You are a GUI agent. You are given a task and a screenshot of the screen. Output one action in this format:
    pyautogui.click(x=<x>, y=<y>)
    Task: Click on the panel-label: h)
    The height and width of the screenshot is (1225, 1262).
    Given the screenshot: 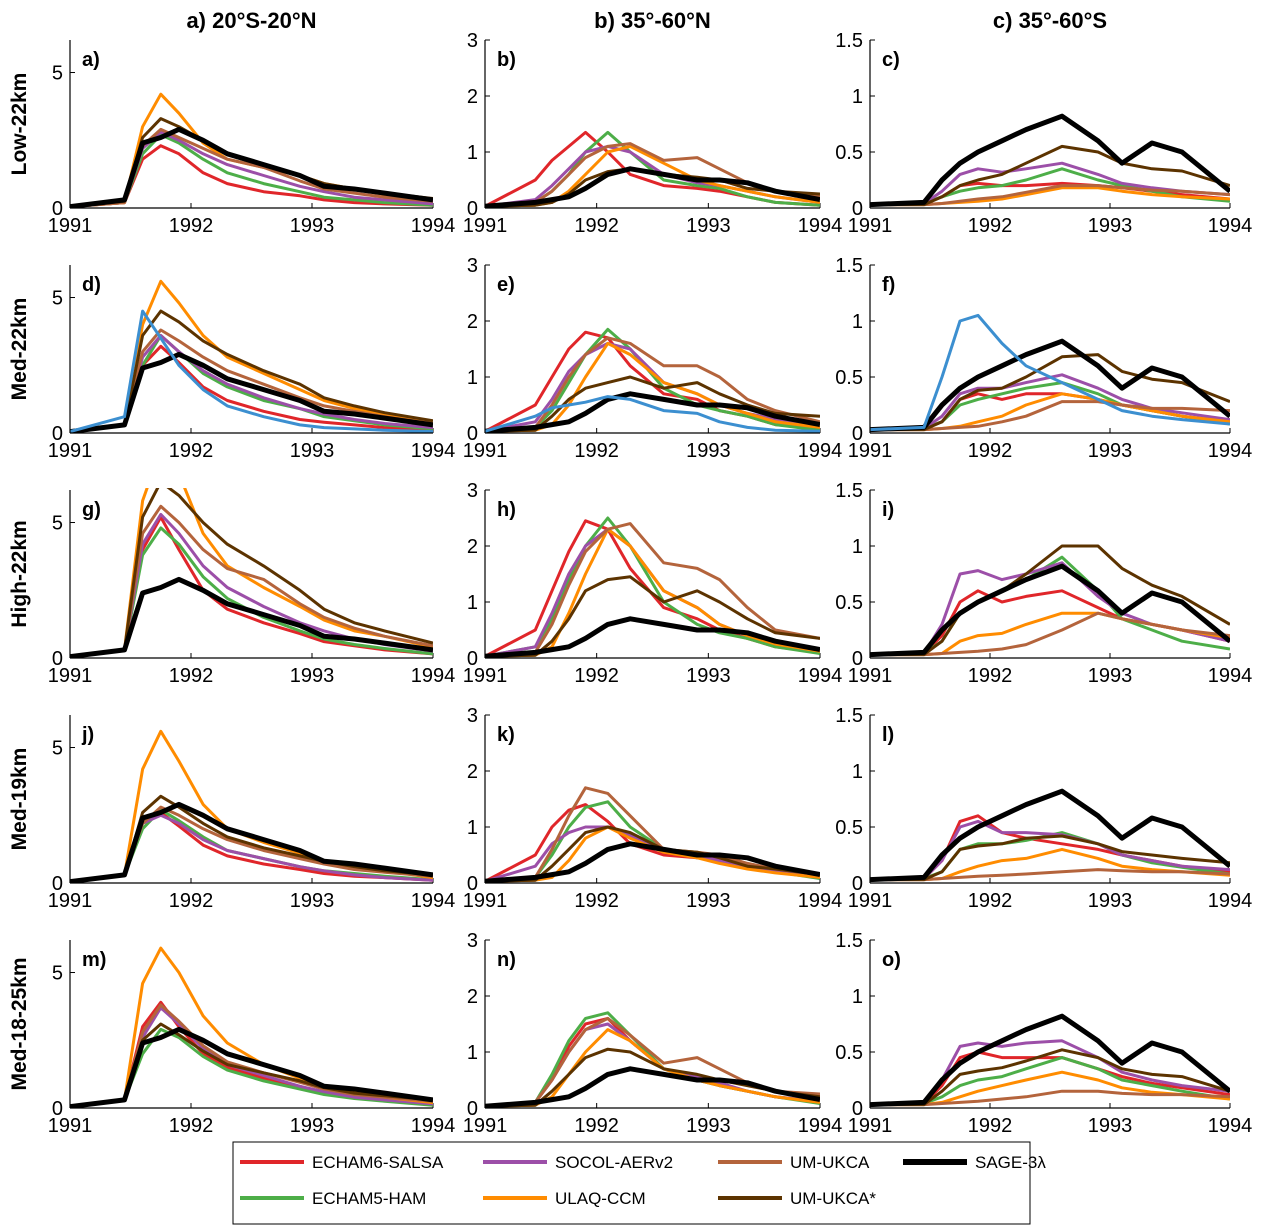 What is the action you would take?
    pyautogui.click(x=506, y=510)
    